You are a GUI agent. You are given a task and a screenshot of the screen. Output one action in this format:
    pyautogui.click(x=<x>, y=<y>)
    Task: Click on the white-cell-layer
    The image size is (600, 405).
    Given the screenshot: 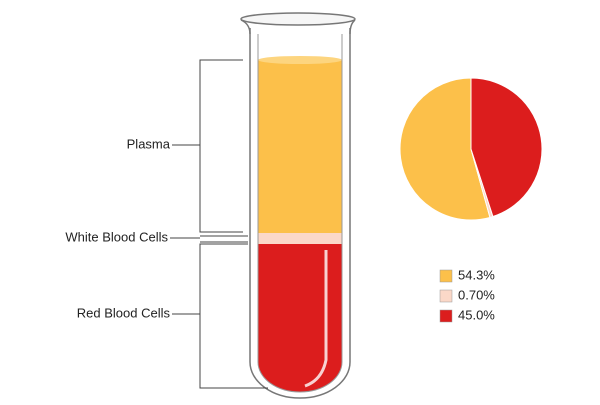 What is the action you would take?
    pyautogui.click(x=300, y=238)
    